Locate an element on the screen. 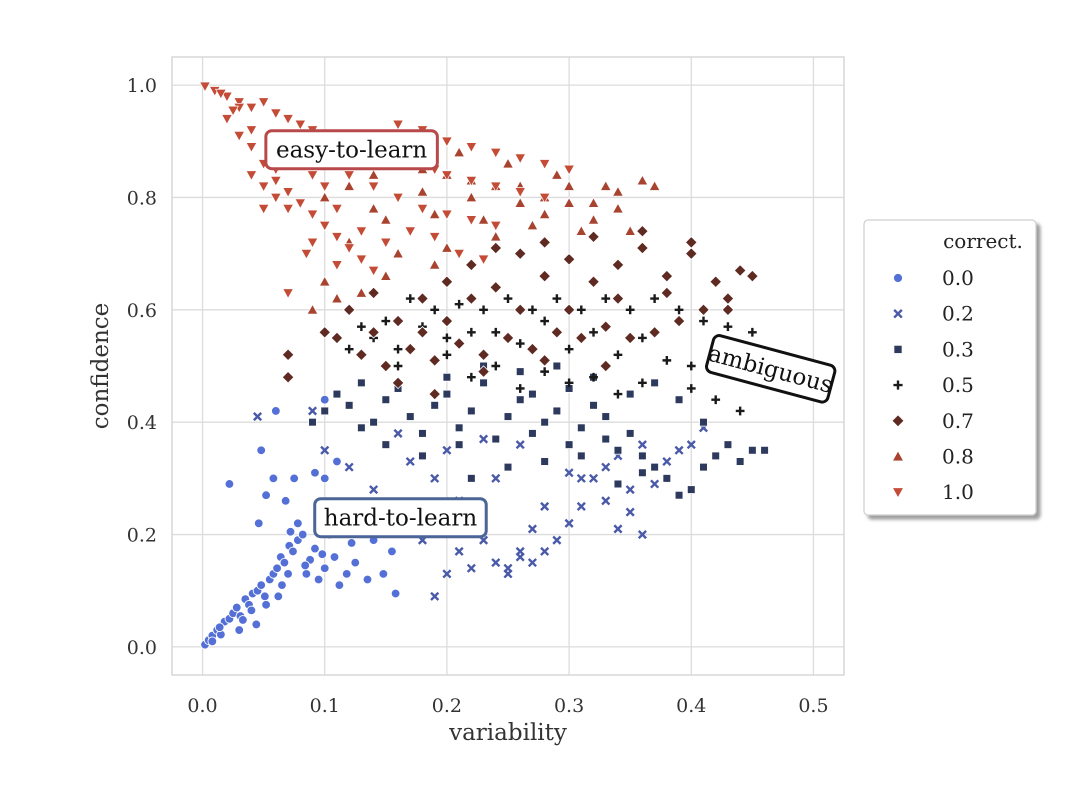 Image resolution: width=1080 pixels, height=788 pixels. annotation-box is located at coordinates (351, 150).